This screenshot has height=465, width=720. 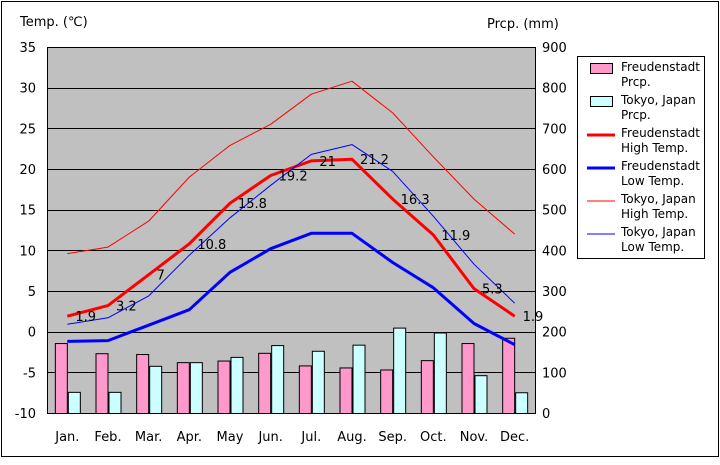 I want to click on x-tick-label: Oct., so click(x=433, y=437).